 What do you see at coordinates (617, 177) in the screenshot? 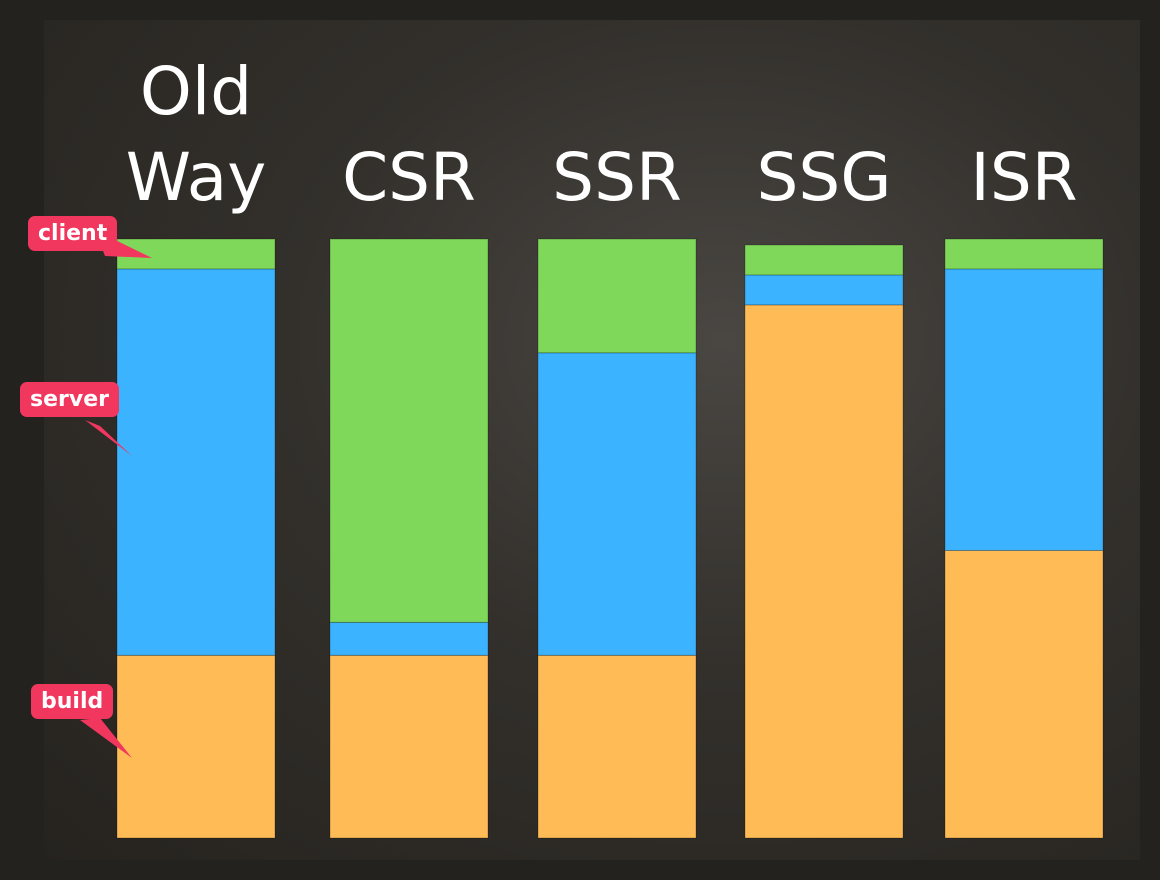
I see `category-label-2: SSR` at bounding box center [617, 177].